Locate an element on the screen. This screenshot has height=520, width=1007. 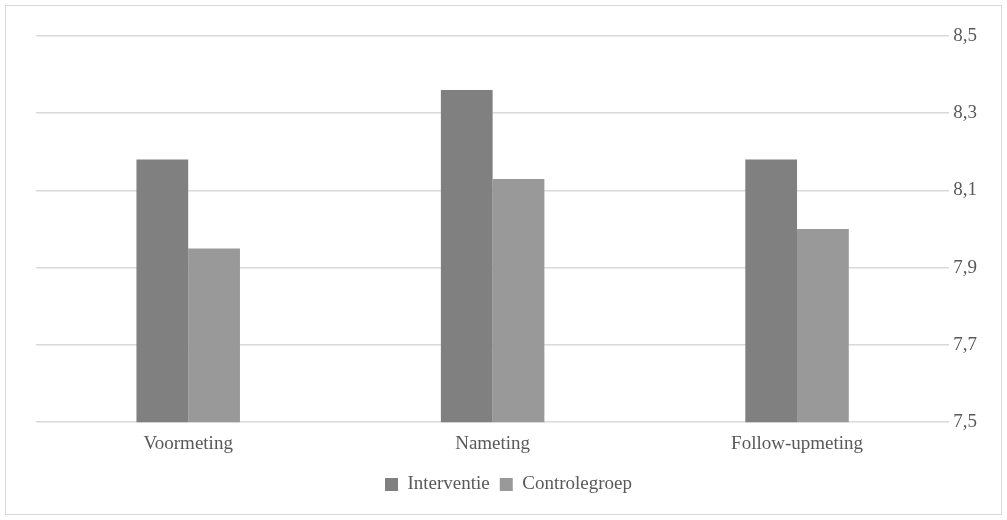
y-tick-label: 8,1 is located at coordinates (965, 189).